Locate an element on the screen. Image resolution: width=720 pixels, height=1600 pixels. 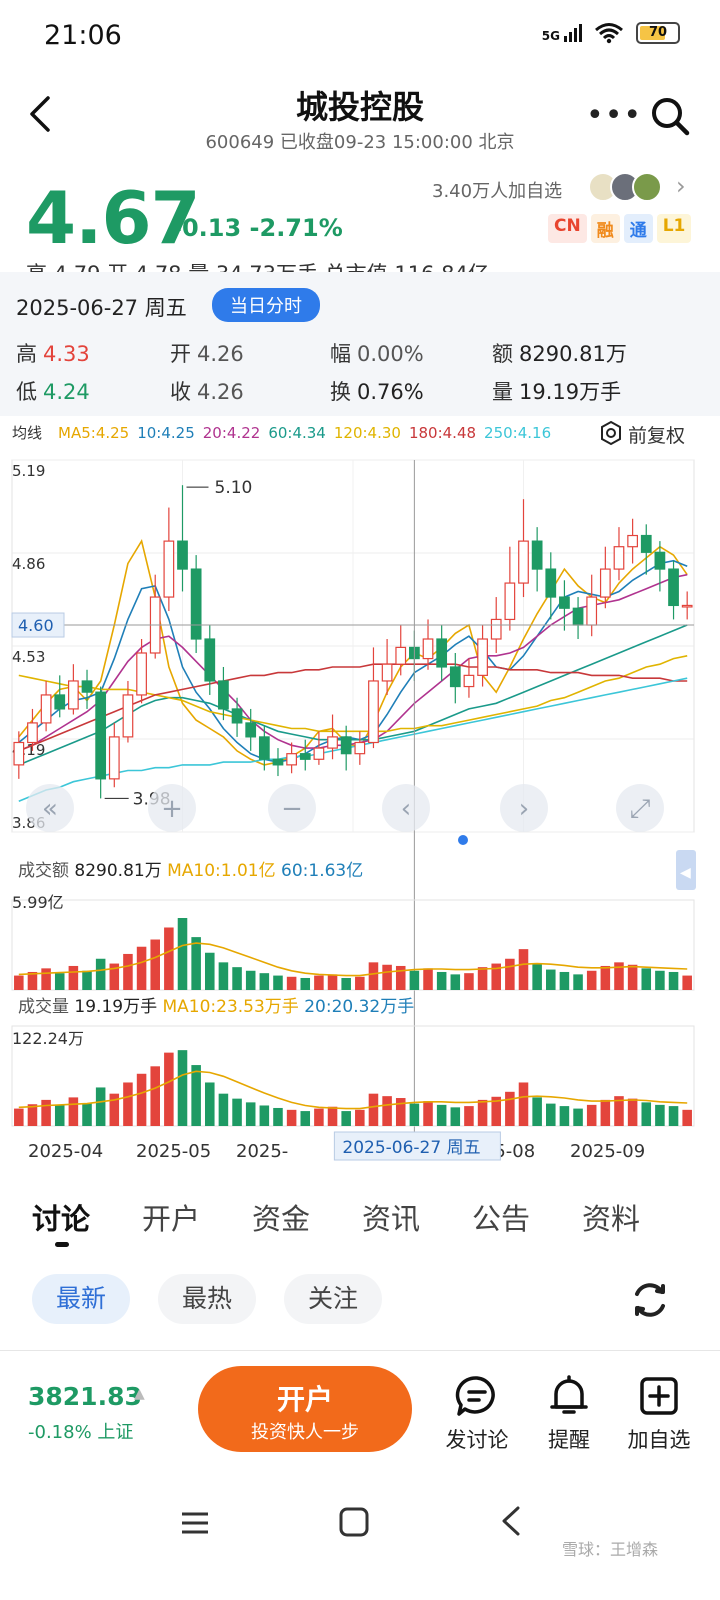
zoom-out-left-icon: « is located at coordinates (50, 808).